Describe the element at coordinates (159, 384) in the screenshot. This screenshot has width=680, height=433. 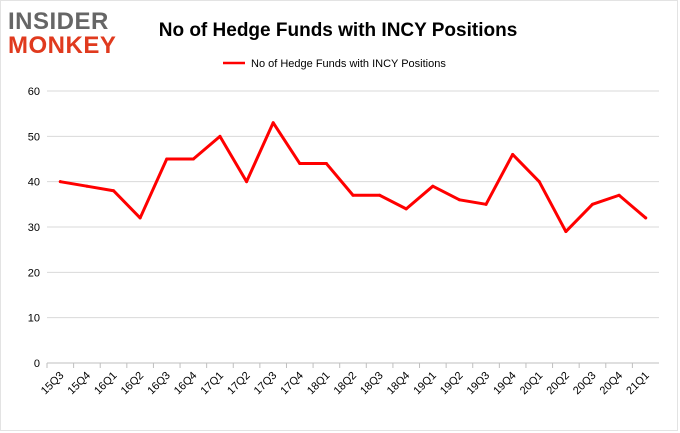
I see `x-tick-label: 16Q3` at that location.